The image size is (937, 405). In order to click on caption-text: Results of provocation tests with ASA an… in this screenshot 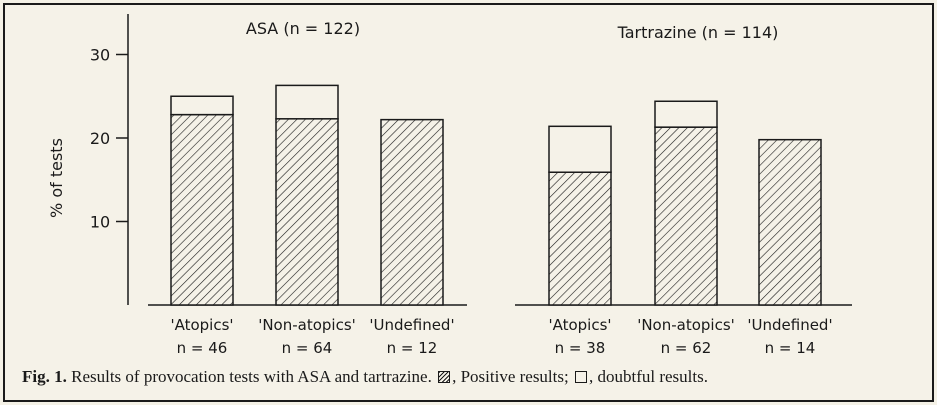, I will do `click(251, 376)`.